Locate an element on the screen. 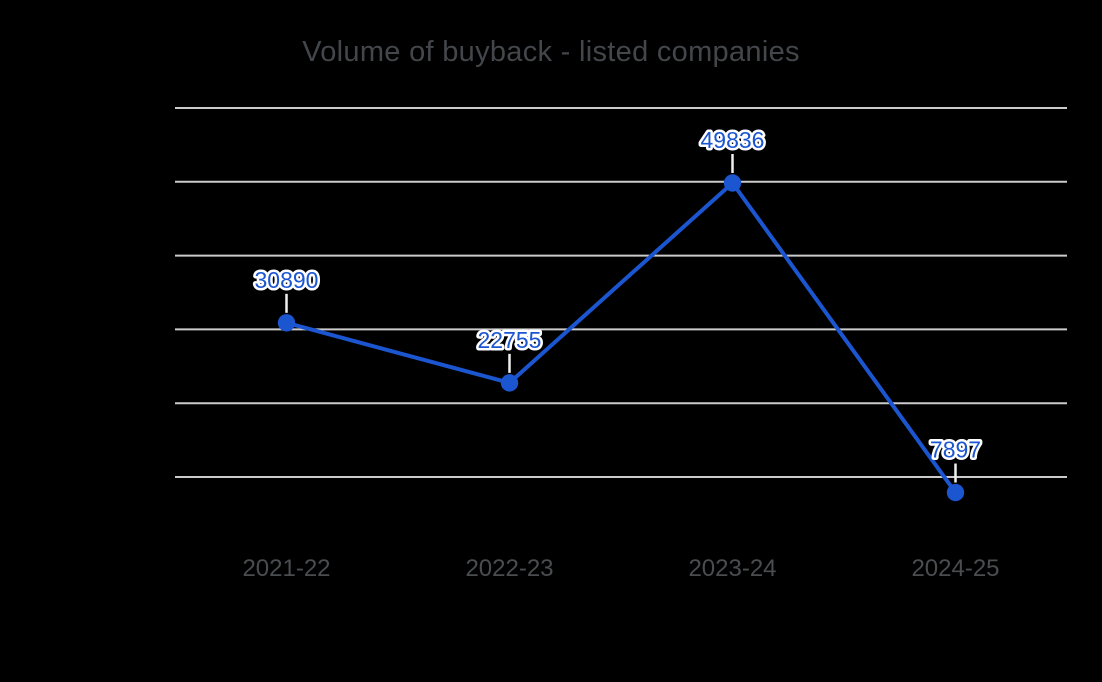 This screenshot has width=1102, height=682. data-label: 30890 is located at coordinates (287, 280).